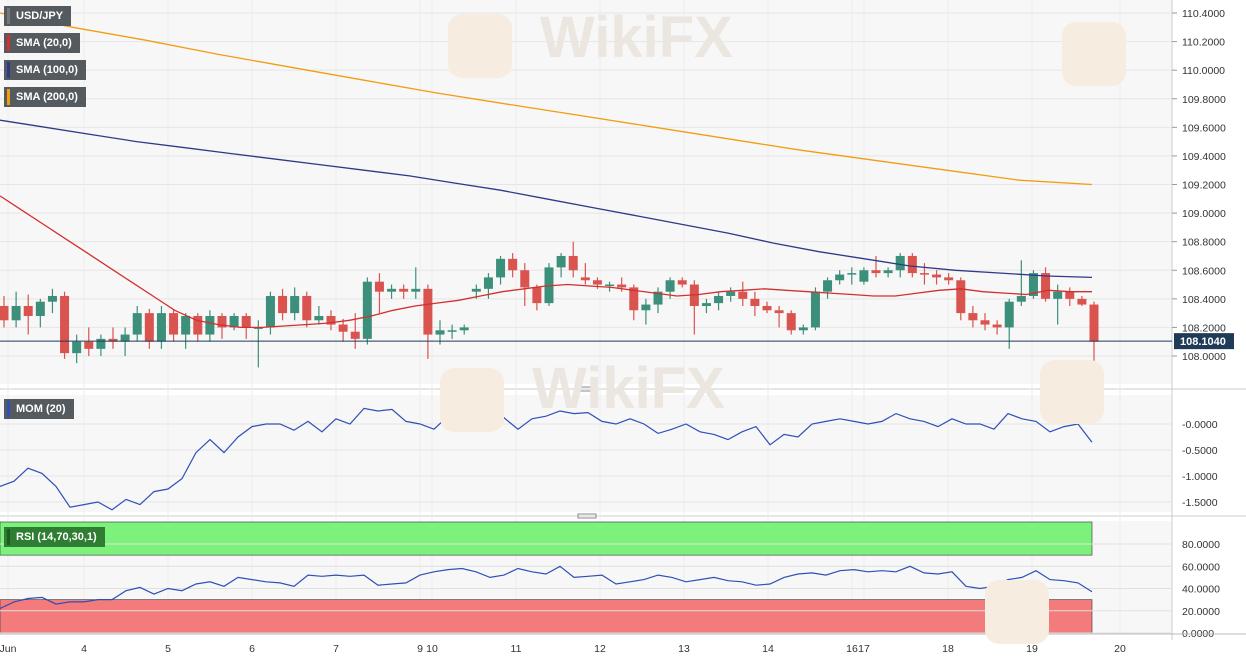 This screenshot has height=665, width=1246. Describe the element at coordinates (1203, 71) in the screenshot. I see `price-tick-label: 110.0000` at that location.